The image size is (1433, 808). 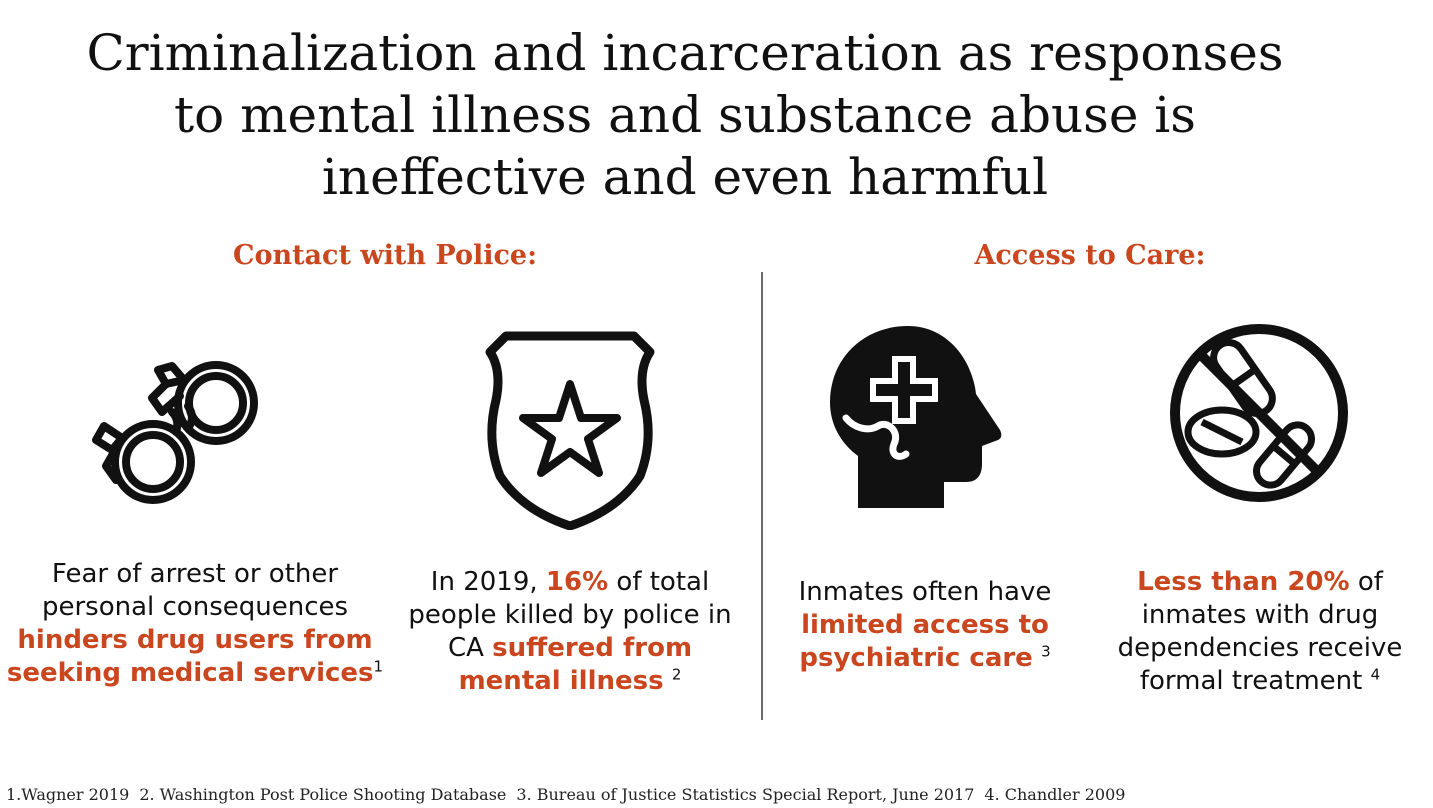 I want to click on handcuffs-icon, so click(x=175, y=432).